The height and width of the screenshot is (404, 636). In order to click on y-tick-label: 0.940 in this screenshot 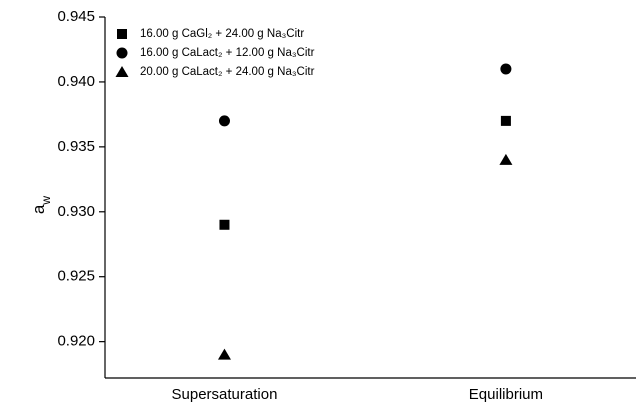, I will do `click(76, 81)`.